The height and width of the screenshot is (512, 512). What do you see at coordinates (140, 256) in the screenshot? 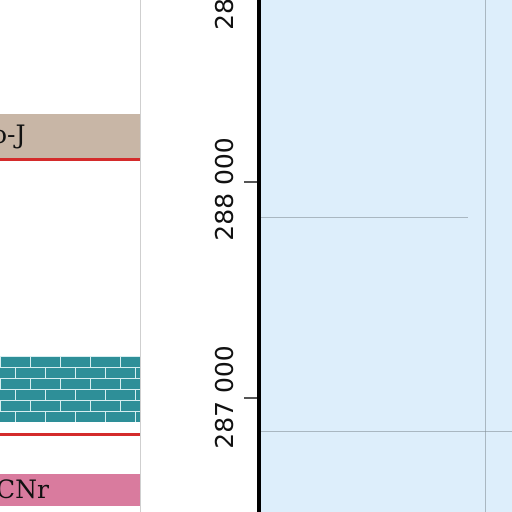
I see `panel-divider` at bounding box center [140, 256].